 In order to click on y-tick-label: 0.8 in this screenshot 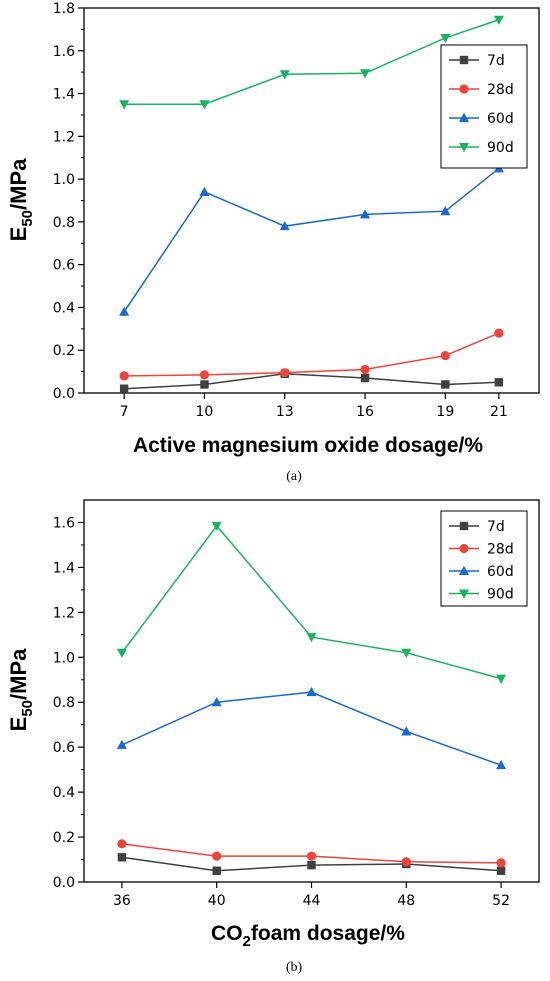, I will do `click(64, 223)`.